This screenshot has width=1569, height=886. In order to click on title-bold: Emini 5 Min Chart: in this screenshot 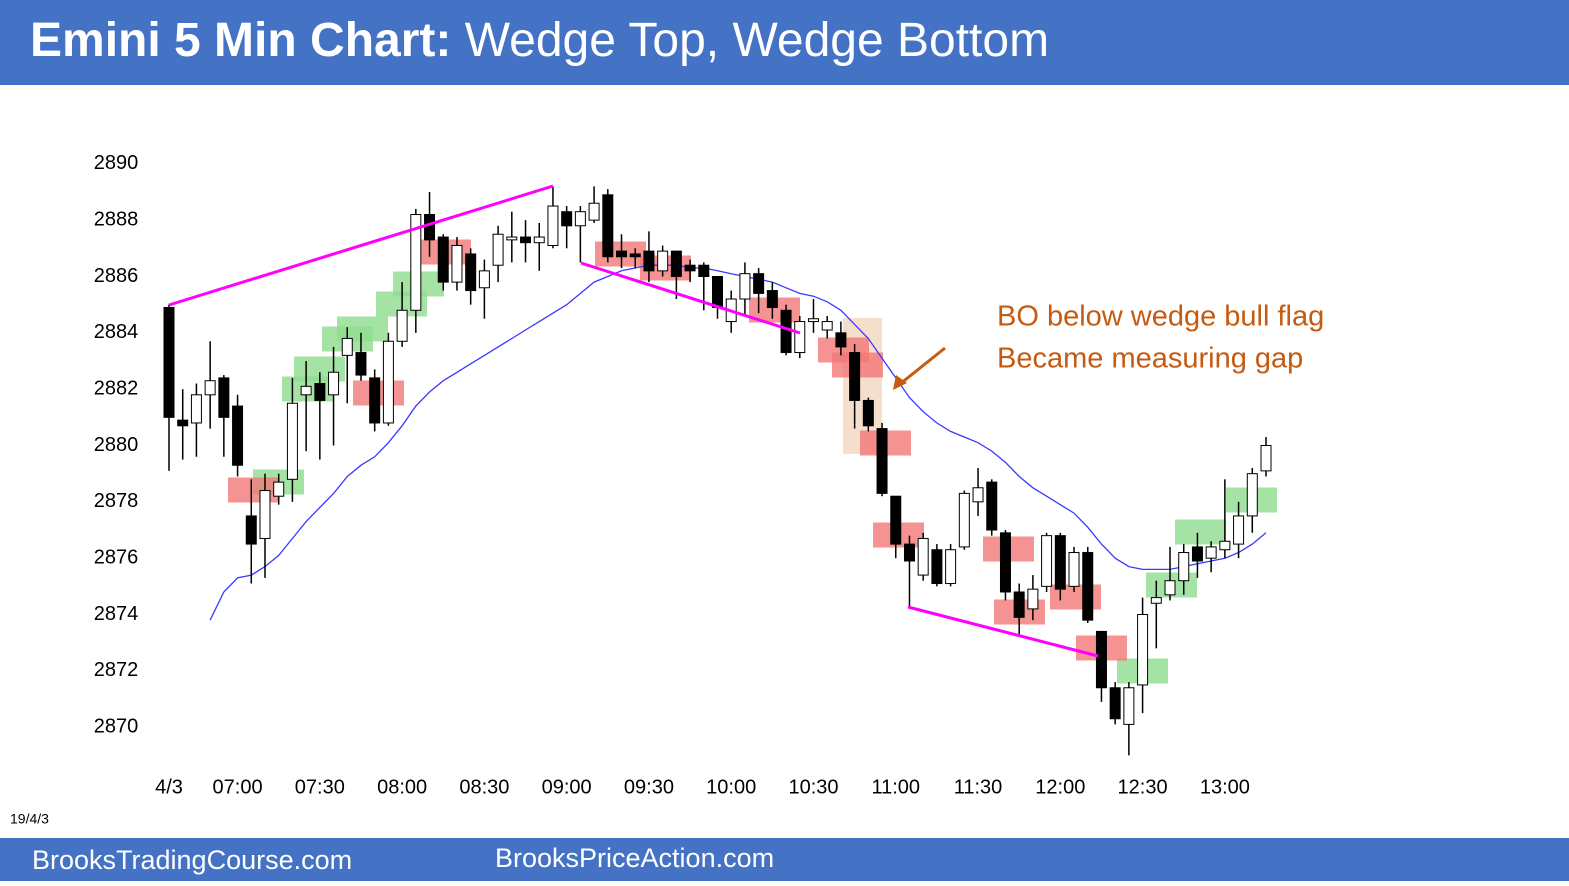, I will do `click(240, 40)`.